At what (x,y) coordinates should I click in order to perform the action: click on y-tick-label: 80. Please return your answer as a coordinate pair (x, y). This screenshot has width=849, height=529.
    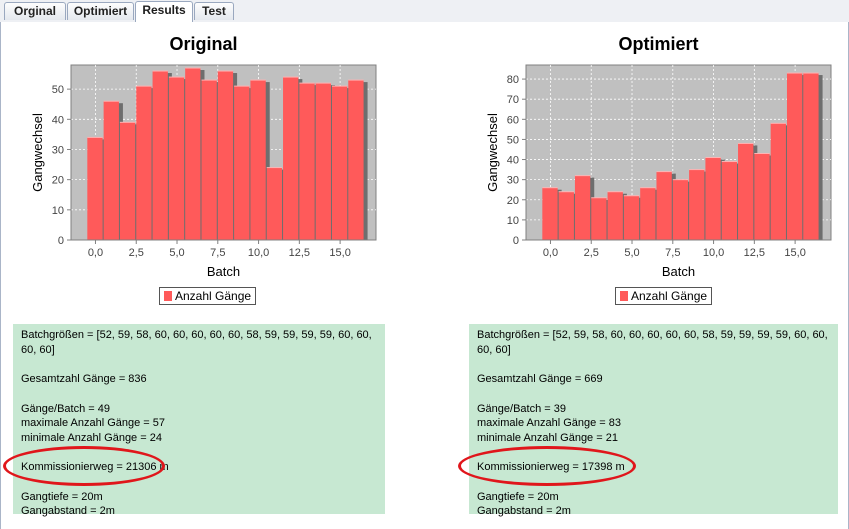
    Looking at the image, I should click on (513, 80).